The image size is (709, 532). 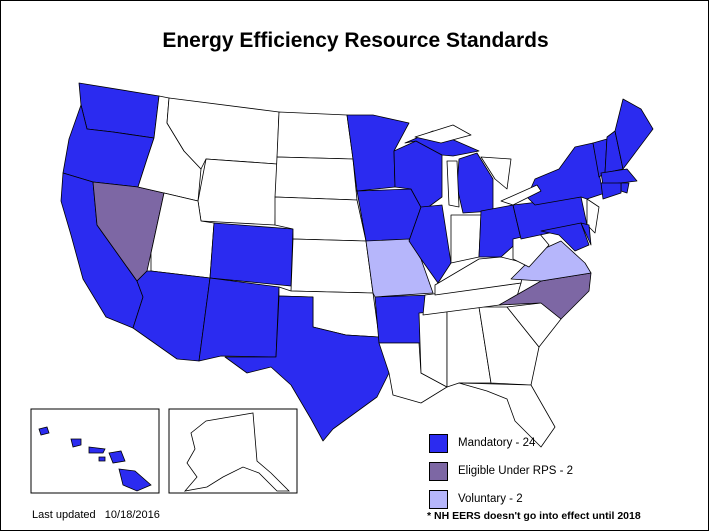 I want to click on state-hawaii-kauai, so click(x=44, y=431).